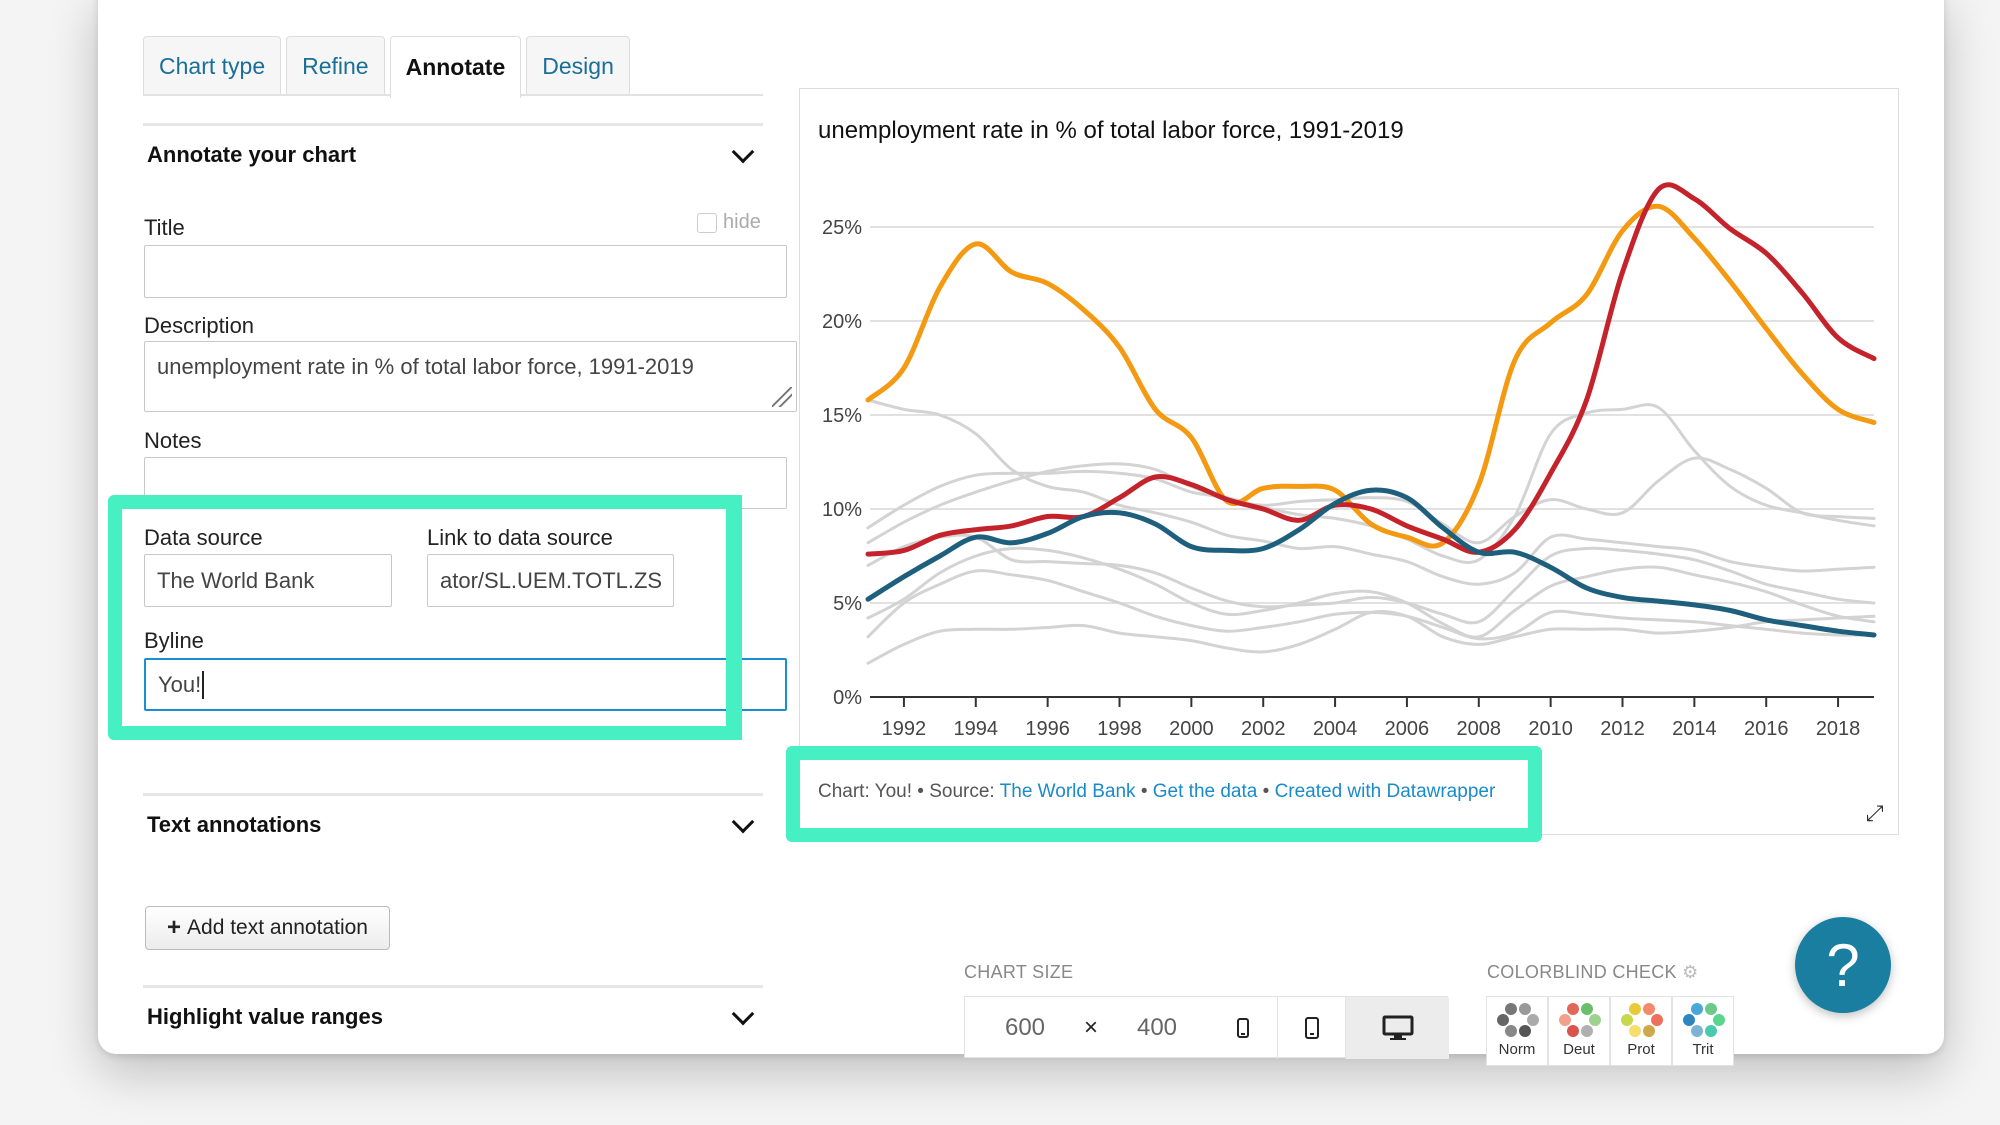 This screenshot has width=2000, height=1125. I want to click on tab-annotate: Annotate, so click(455, 67).